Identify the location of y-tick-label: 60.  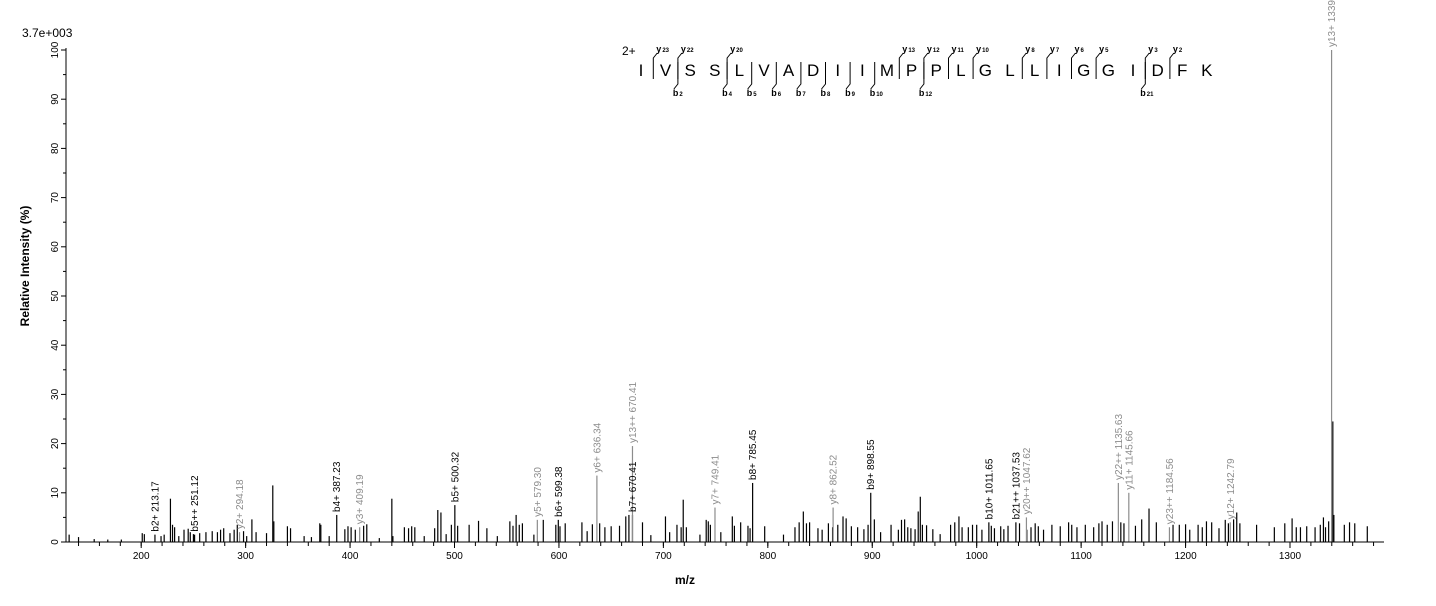
(55, 247).